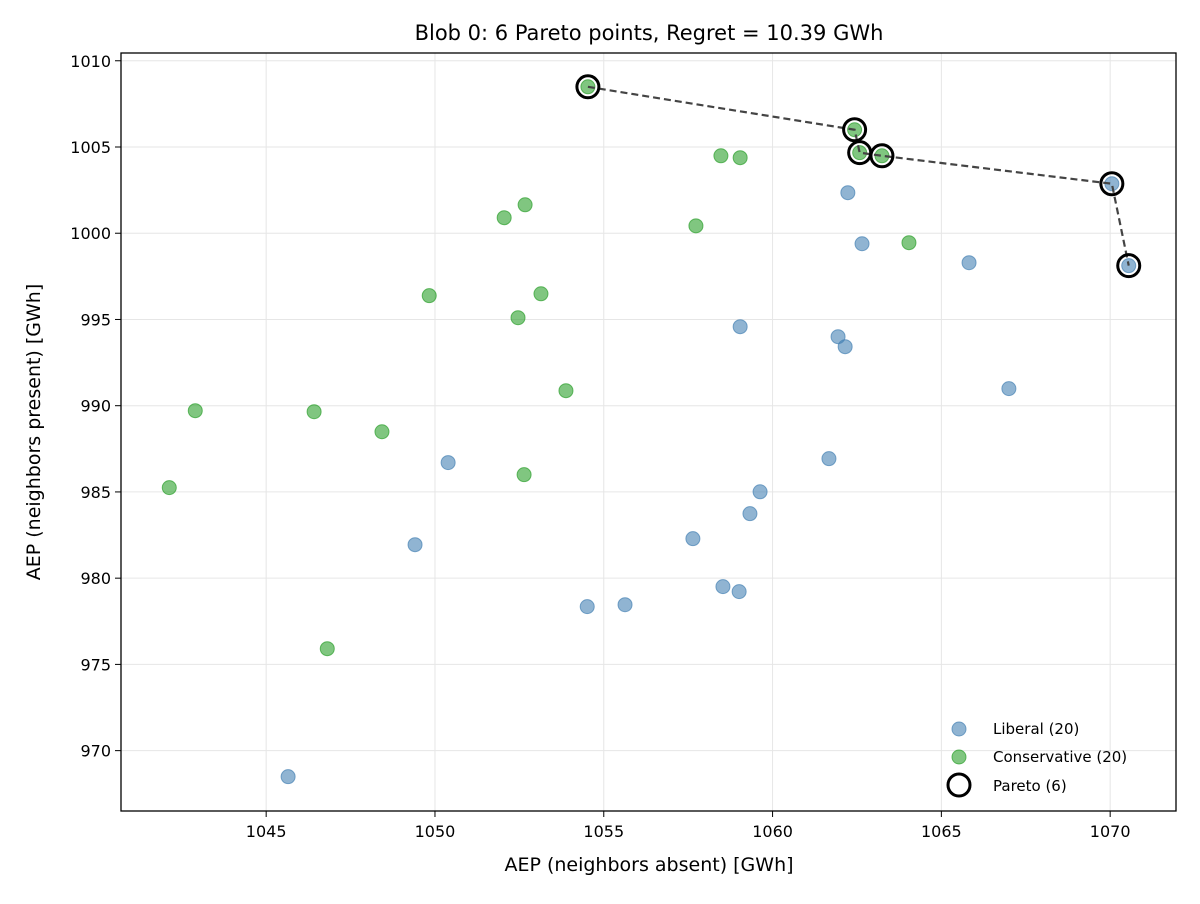  What do you see at coordinates (95, 319) in the screenshot?
I see `y-tick-label: 995` at bounding box center [95, 319].